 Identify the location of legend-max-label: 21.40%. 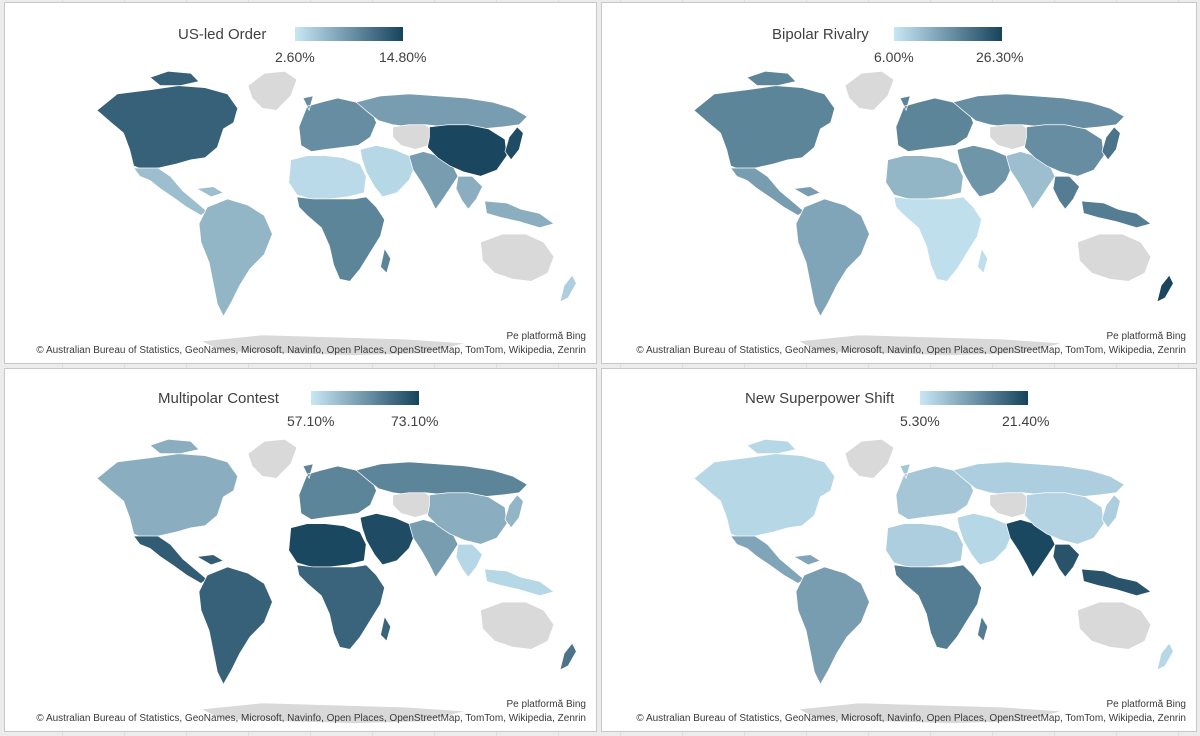
(1026, 421).